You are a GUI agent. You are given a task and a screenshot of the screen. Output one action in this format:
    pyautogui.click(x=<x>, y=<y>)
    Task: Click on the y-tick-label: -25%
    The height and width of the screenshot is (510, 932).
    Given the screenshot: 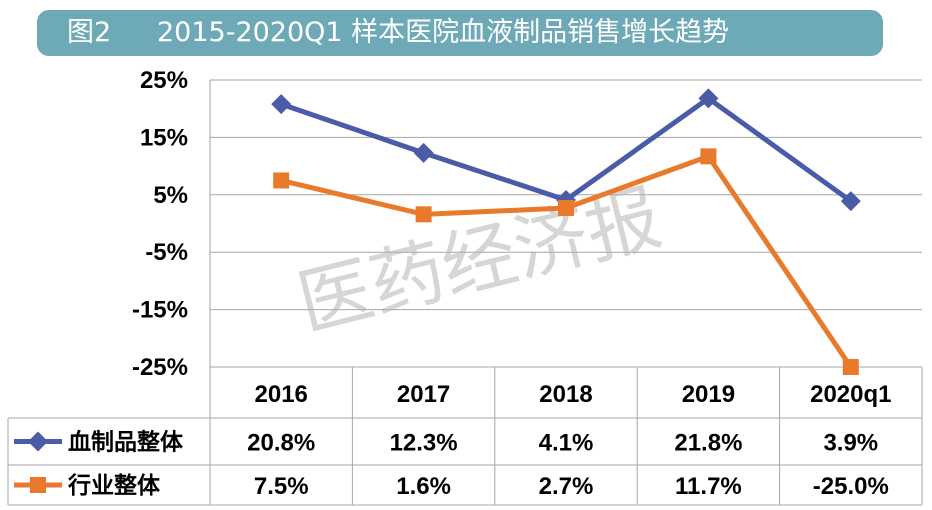 What is the action you would take?
    pyautogui.click(x=160, y=367)
    